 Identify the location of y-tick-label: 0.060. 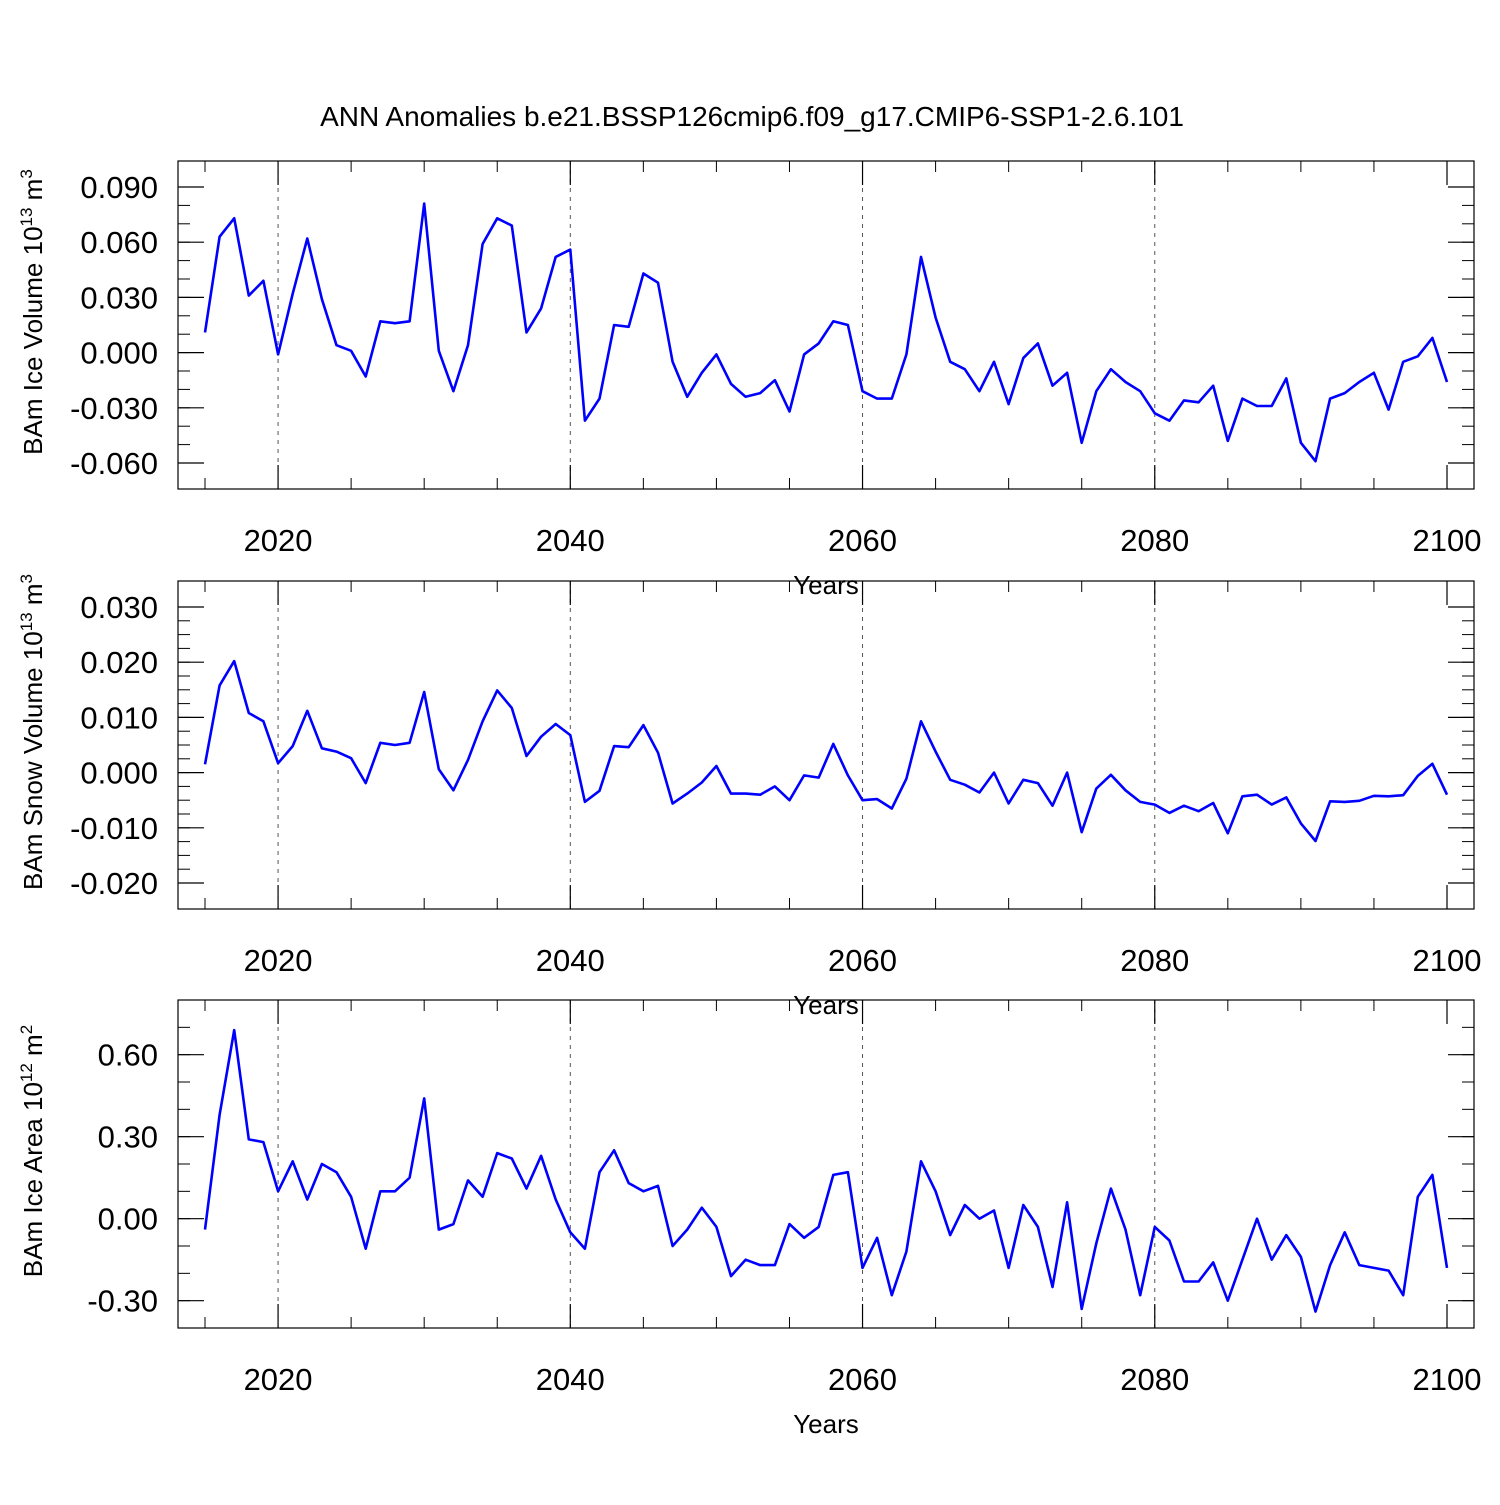
(119, 242).